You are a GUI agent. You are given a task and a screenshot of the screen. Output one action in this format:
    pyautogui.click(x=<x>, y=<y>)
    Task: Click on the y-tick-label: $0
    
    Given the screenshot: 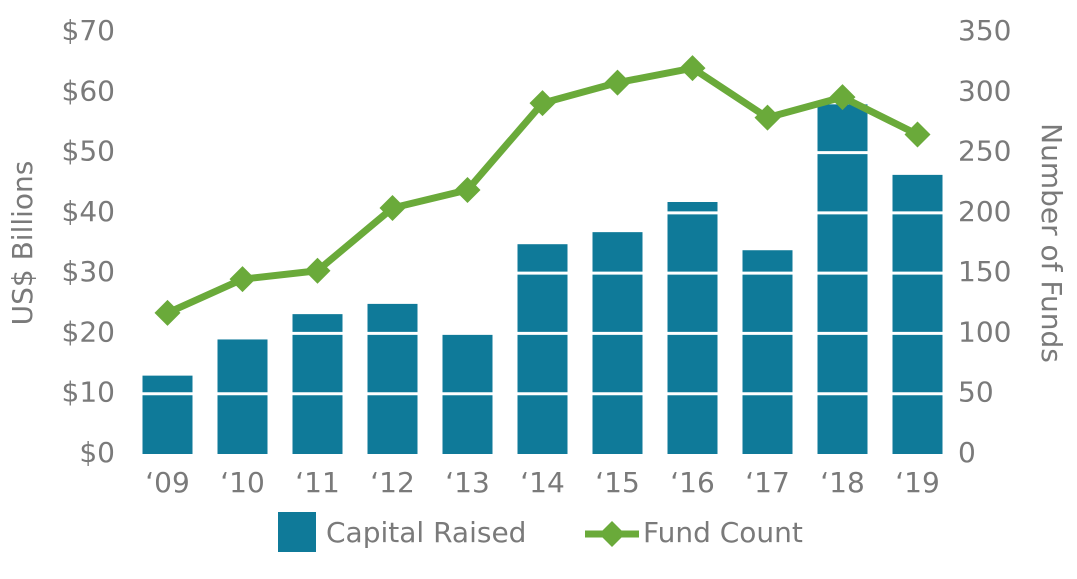 What is the action you would take?
    pyautogui.click(x=97, y=452)
    